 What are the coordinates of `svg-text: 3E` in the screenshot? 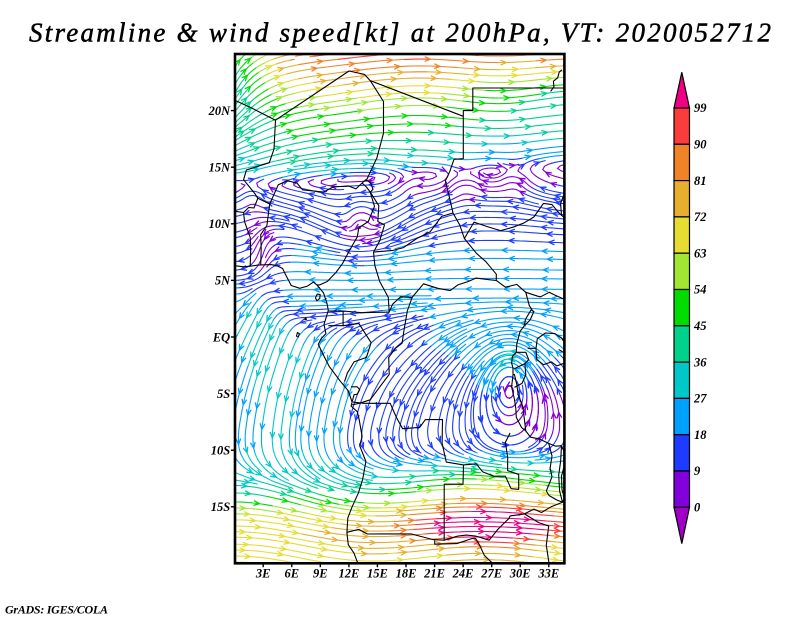 It's located at (263, 574).